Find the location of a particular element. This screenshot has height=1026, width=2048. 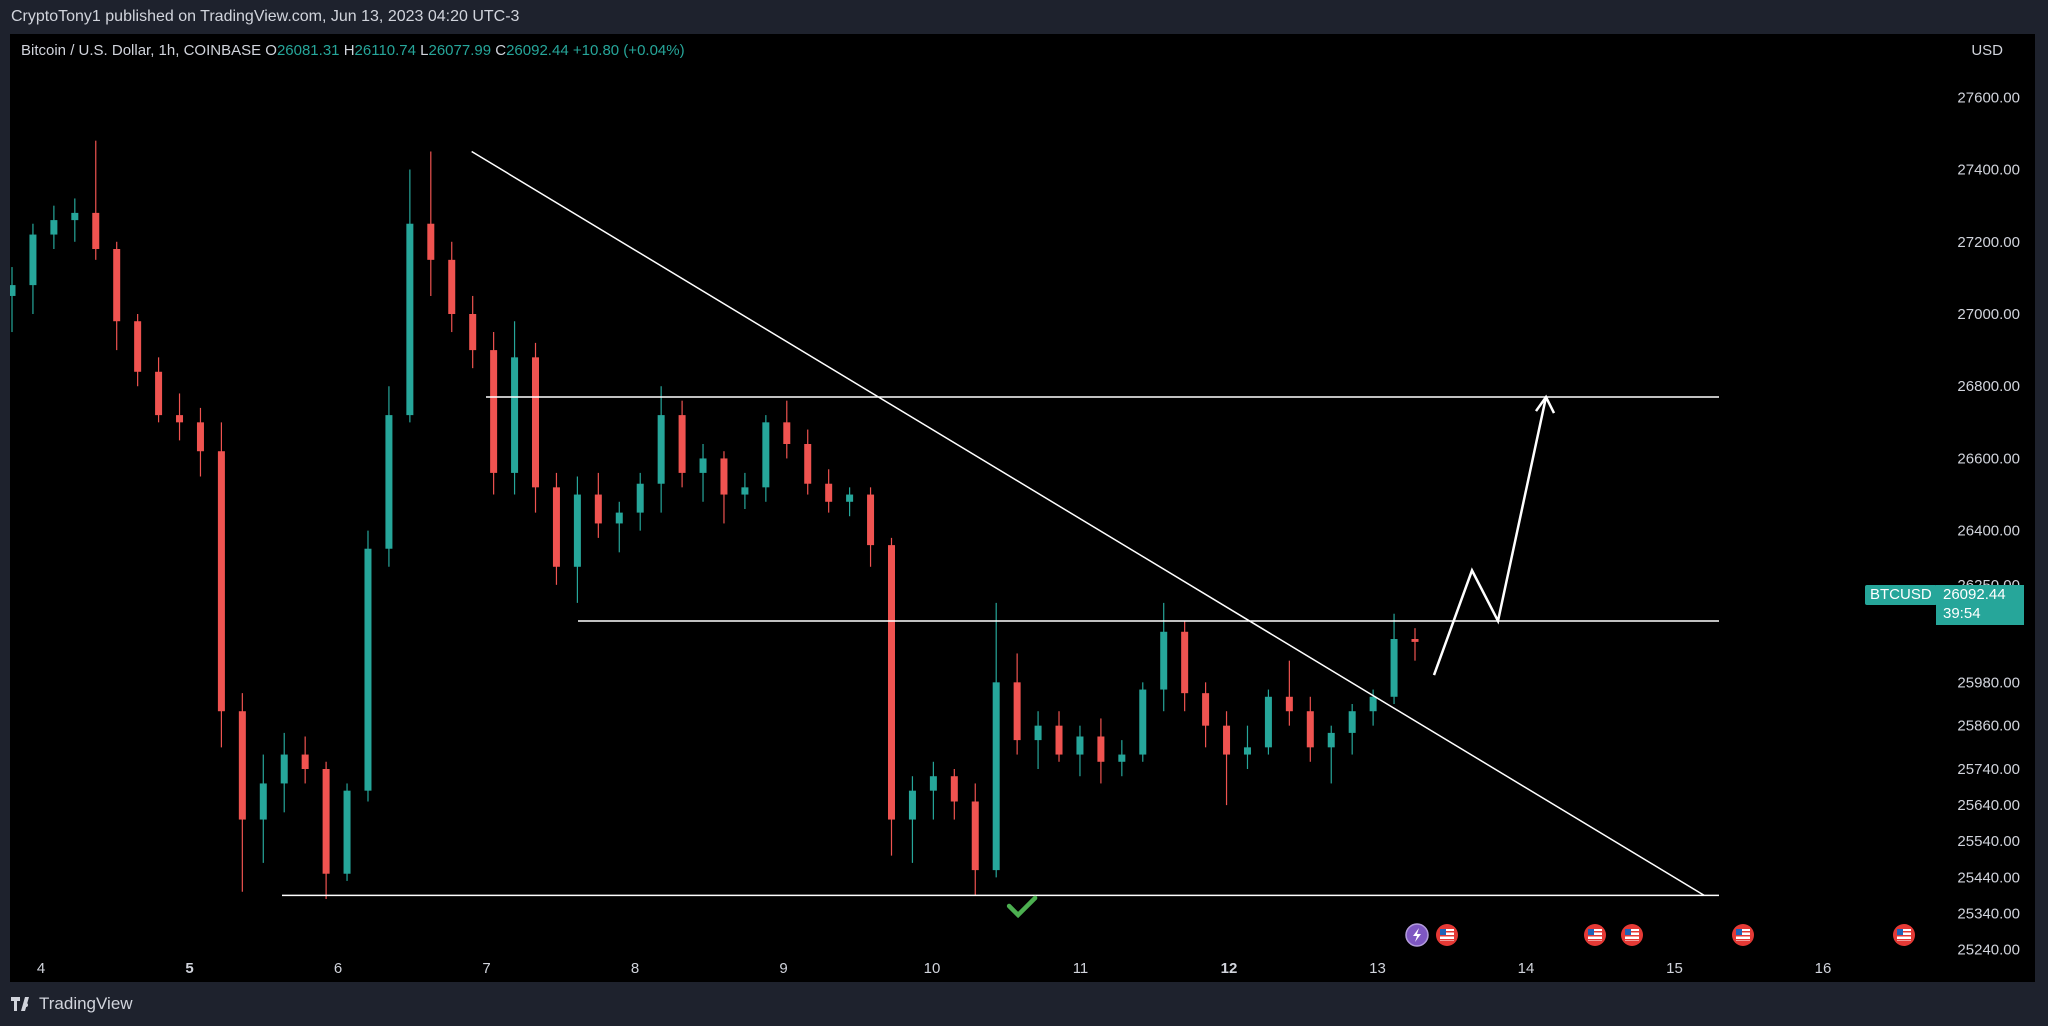

price-tick-label: 25640.00 is located at coordinates (1988, 805).